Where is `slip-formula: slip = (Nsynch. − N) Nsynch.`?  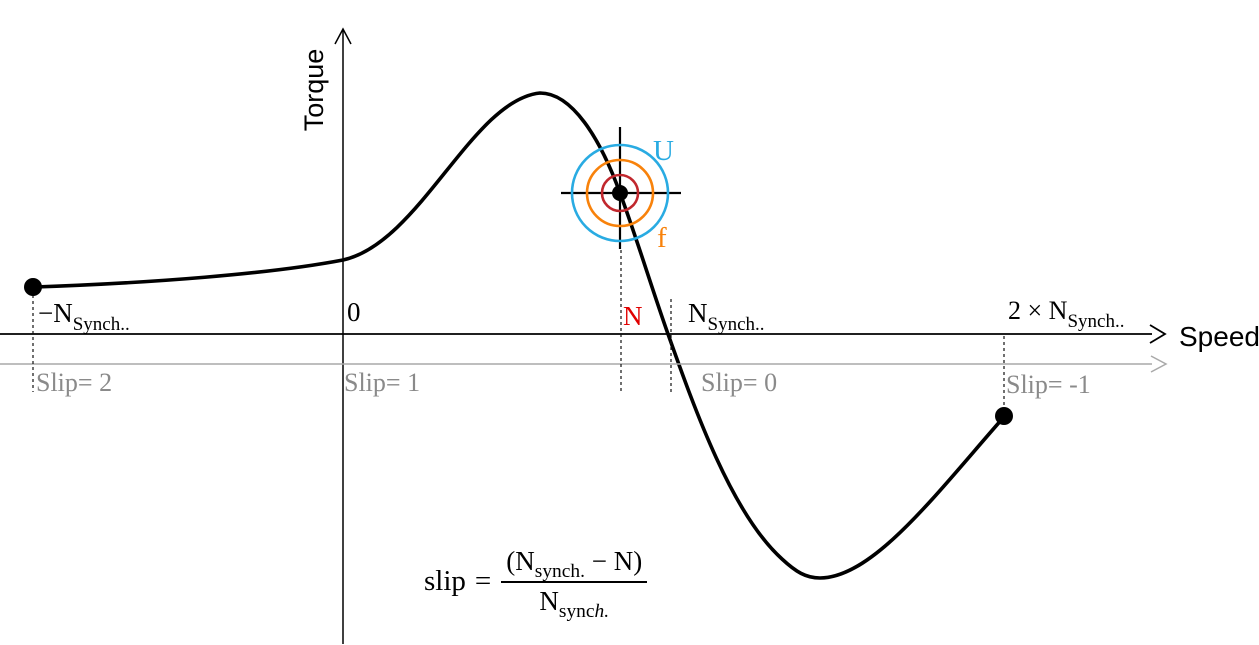 slip-formula: slip = (Nsynch. − N) Nsynch. is located at coordinates (536, 583).